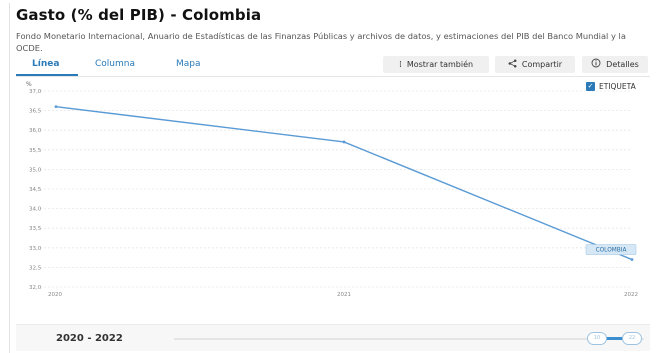  What do you see at coordinates (597, 338) in the screenshot?
I see `slider-handle-start: 10` at bounding box center [597, 338].